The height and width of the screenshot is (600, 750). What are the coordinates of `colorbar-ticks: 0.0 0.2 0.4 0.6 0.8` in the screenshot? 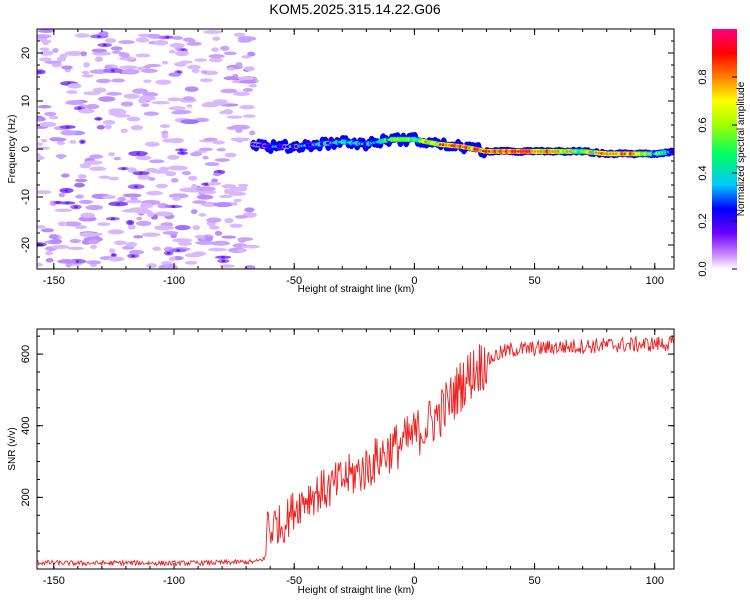 It's located at (717, 173).